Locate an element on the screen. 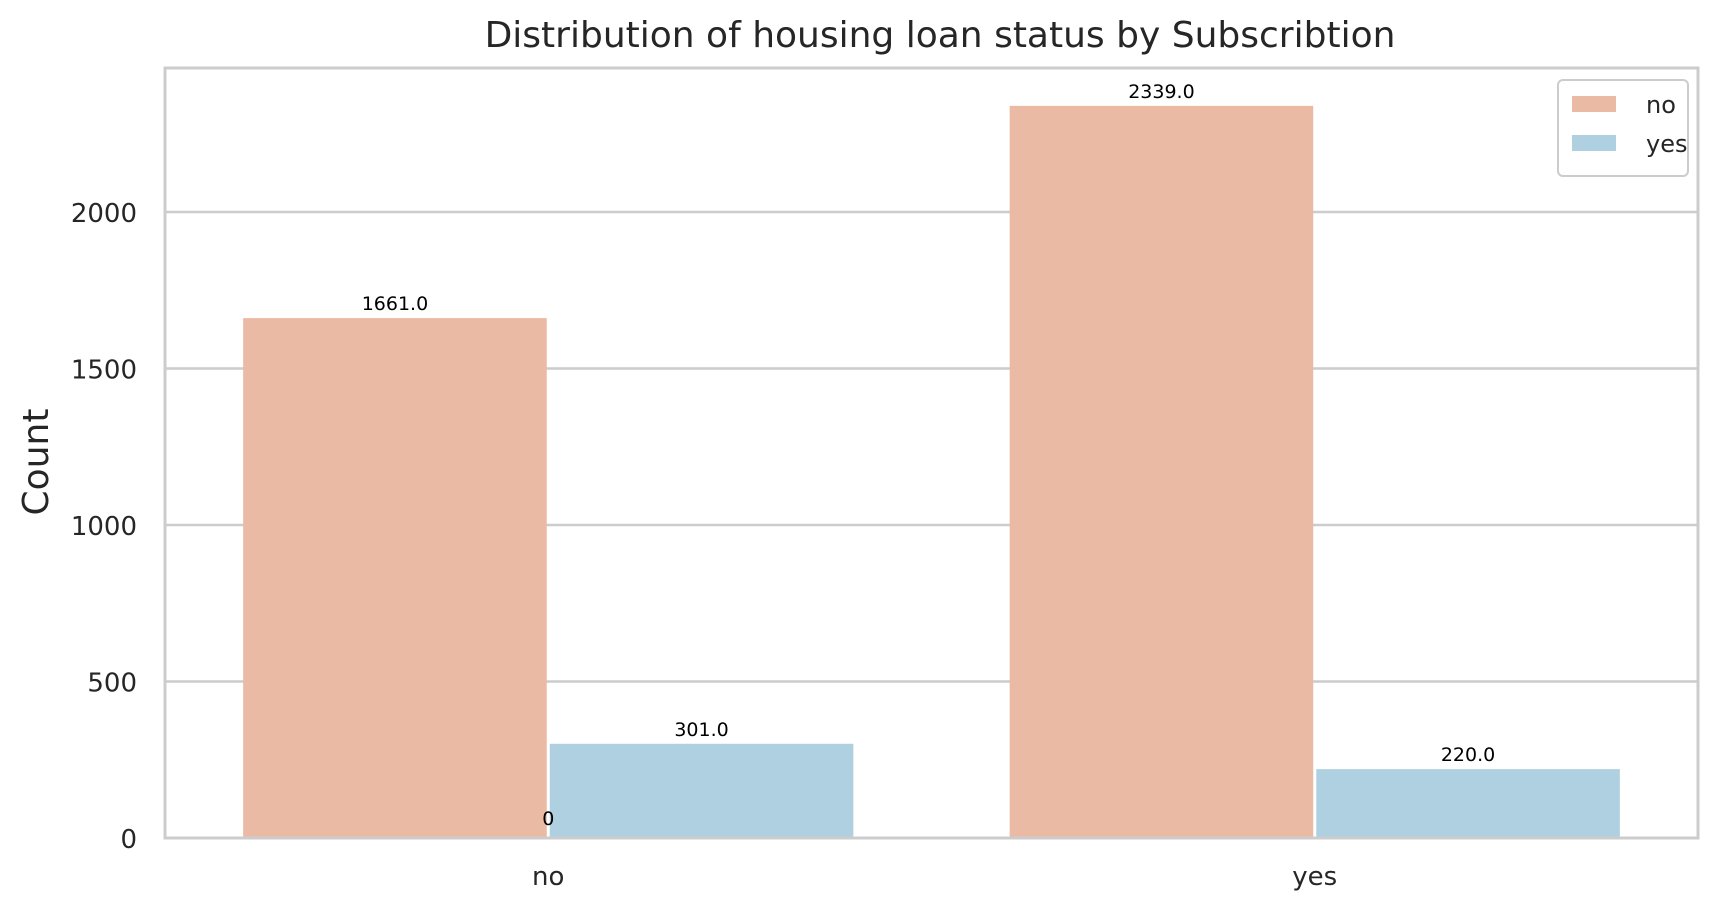  legend: no yes is located at coordinates (1623, 128).